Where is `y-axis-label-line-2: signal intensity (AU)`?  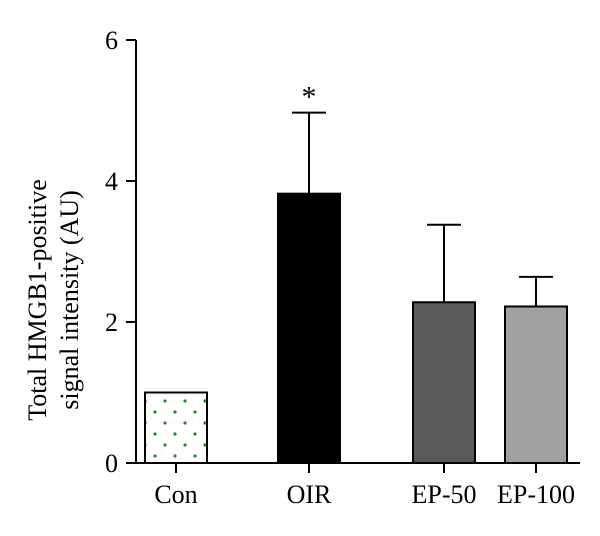
y-axis-label-line-2: signal intensity (AU) is located at coordinates (69, 300).